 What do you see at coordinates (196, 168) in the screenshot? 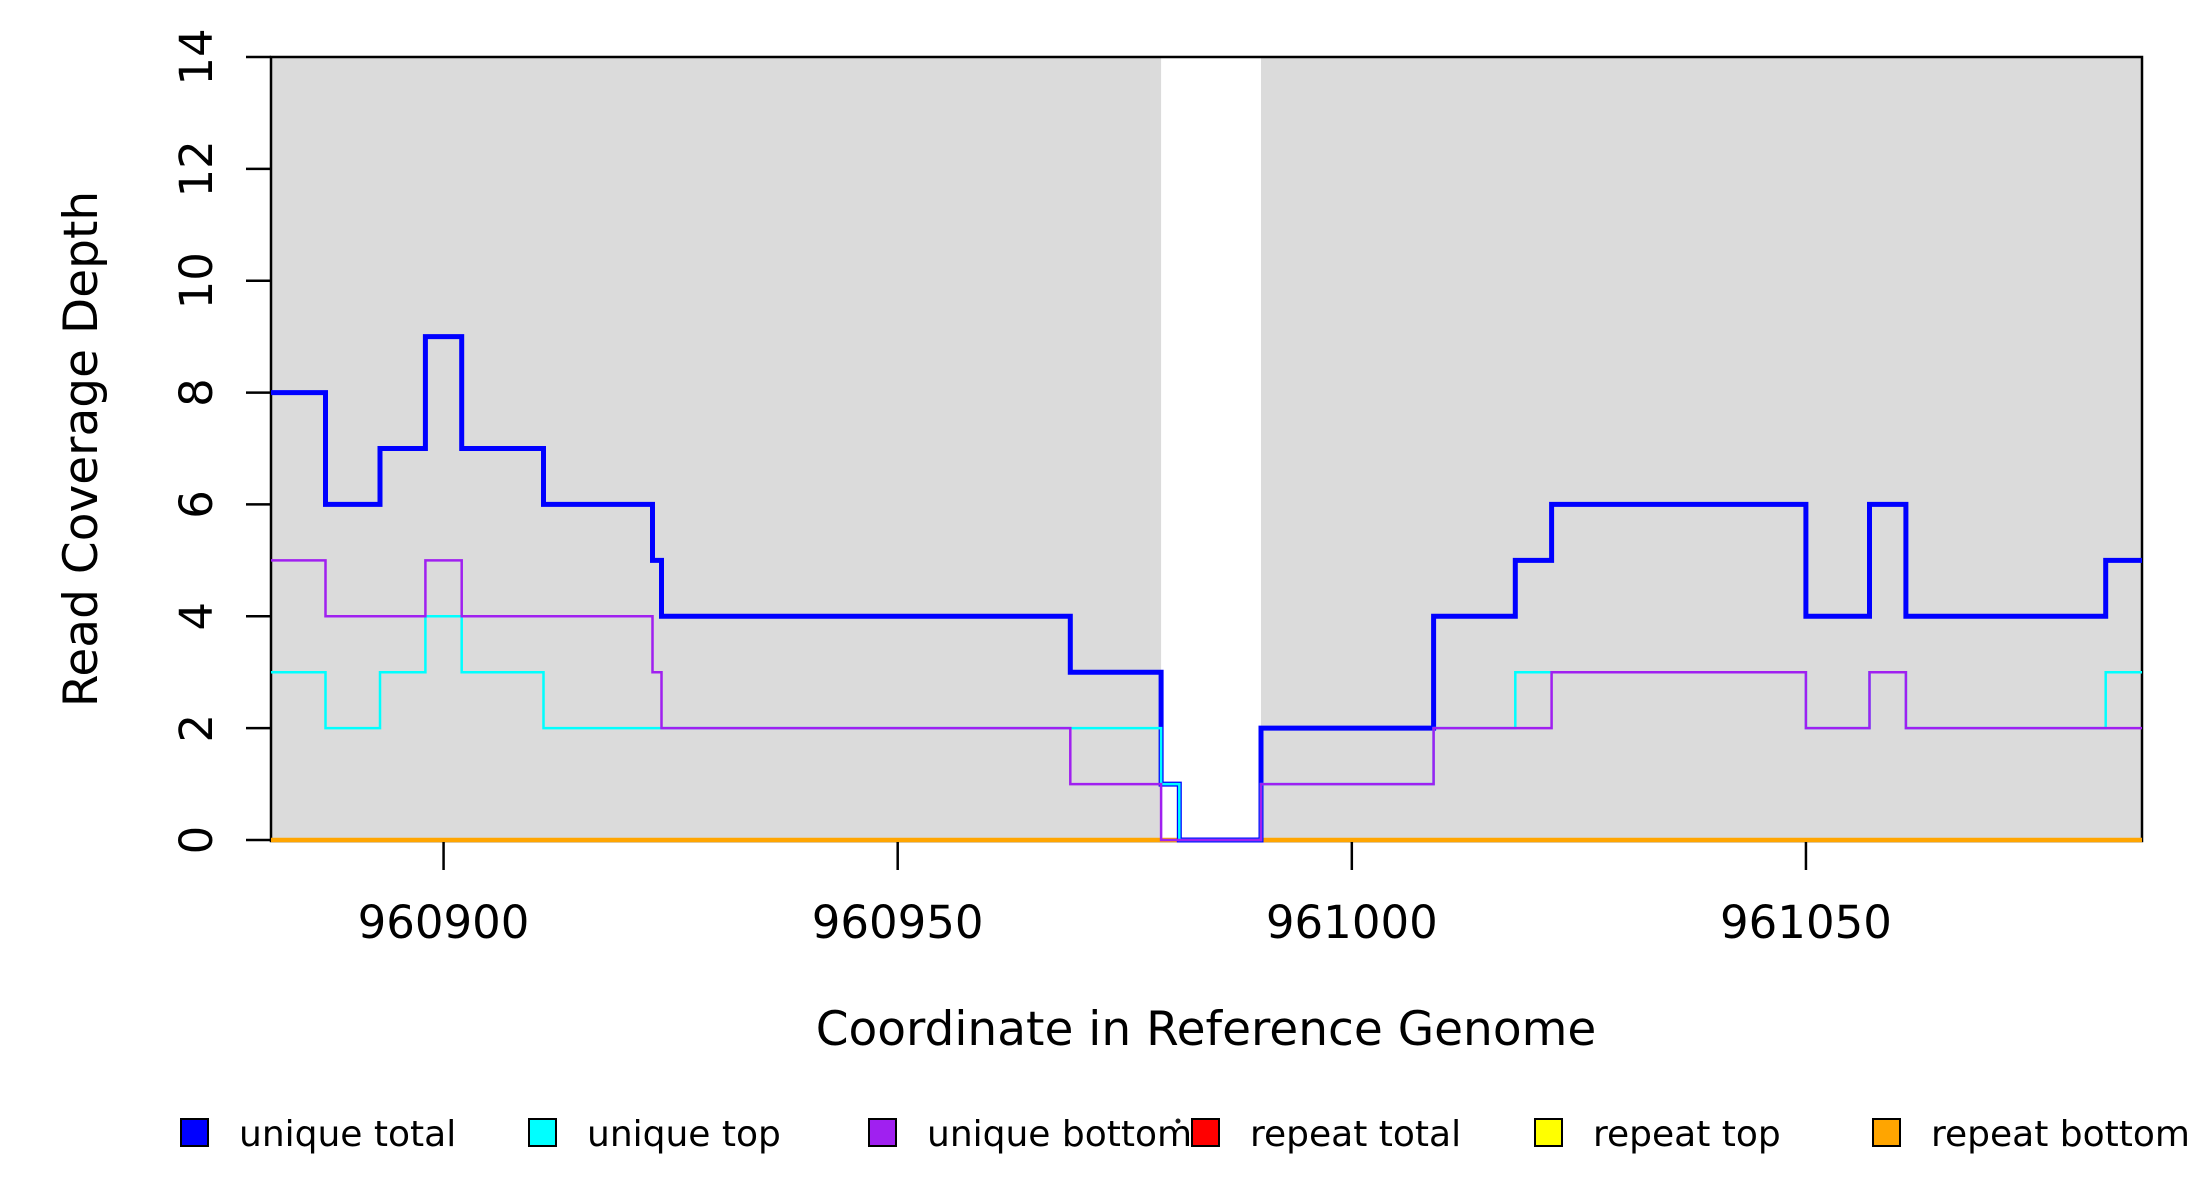
I see `y-tick-label: 12` at bounding box center [196, 168].